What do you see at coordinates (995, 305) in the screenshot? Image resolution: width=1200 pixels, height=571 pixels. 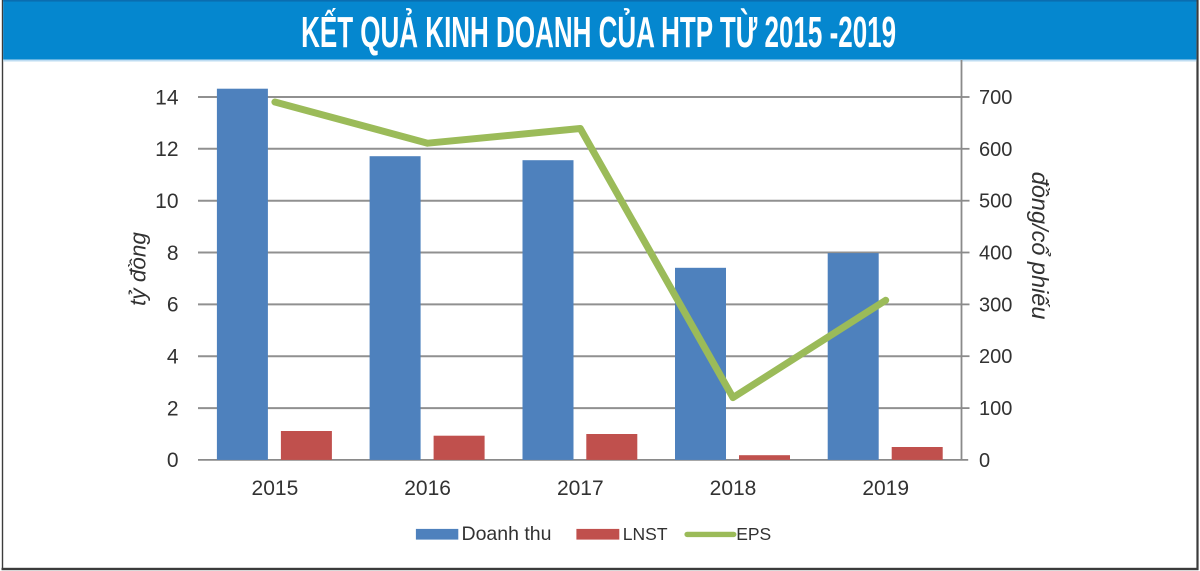 I see `svg-text: 300` at bounding box center [995, 305].